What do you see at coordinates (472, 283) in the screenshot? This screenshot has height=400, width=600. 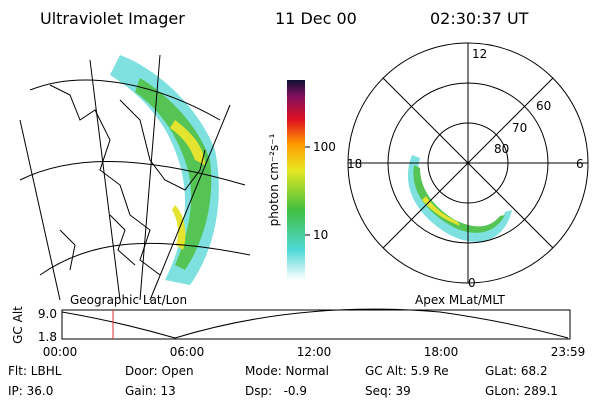 I see `mlt-label: 0` at bounding box center [472, 283].